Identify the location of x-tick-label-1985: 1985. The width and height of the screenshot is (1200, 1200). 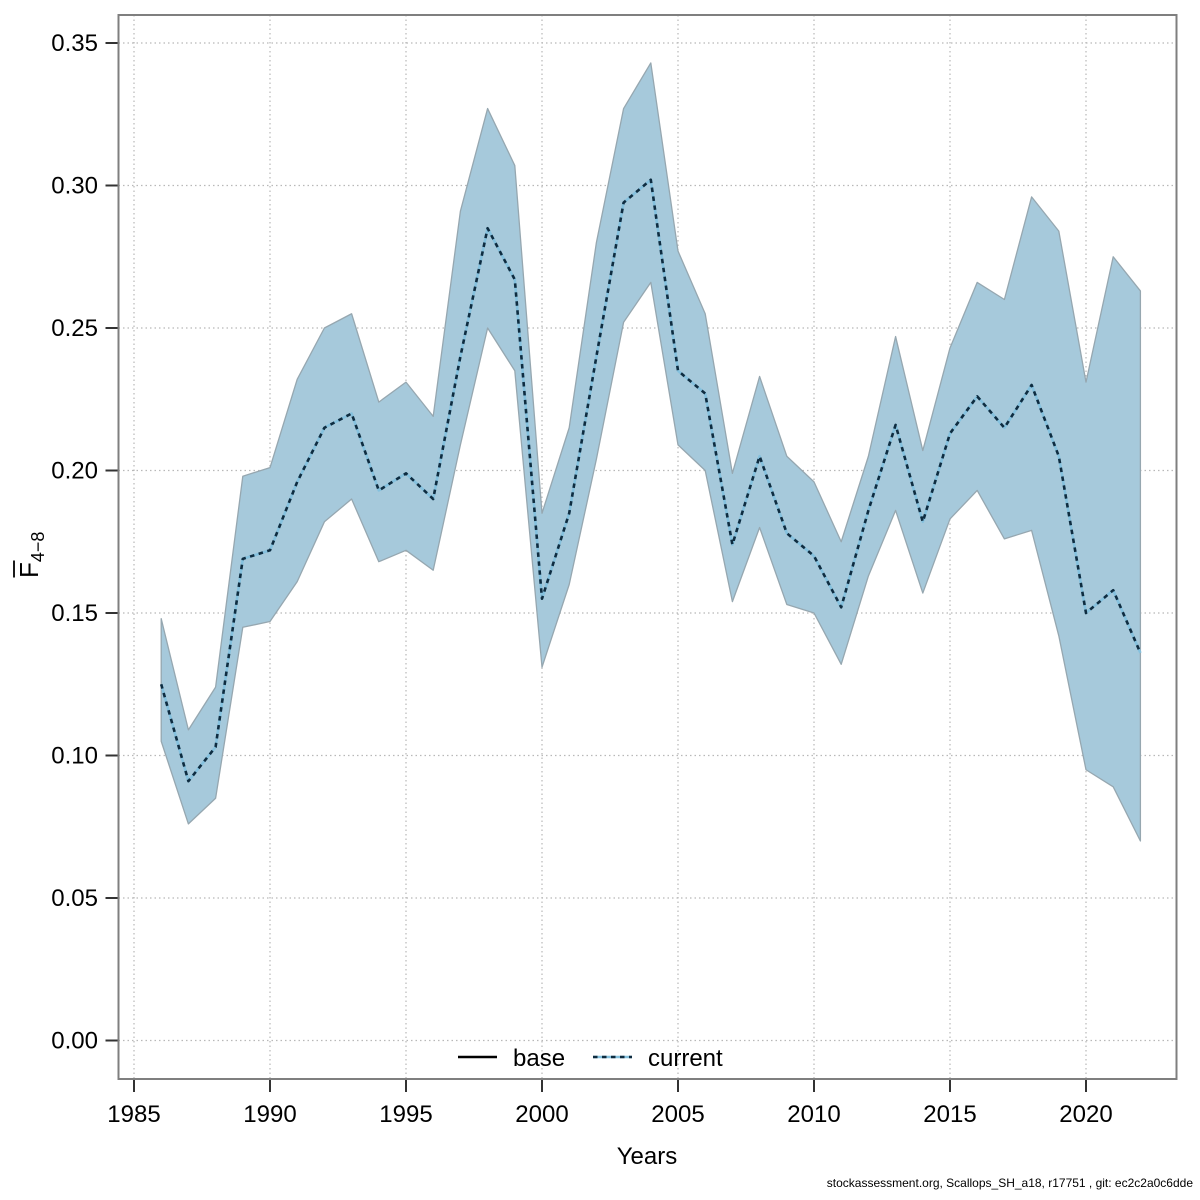
(133, 1114).